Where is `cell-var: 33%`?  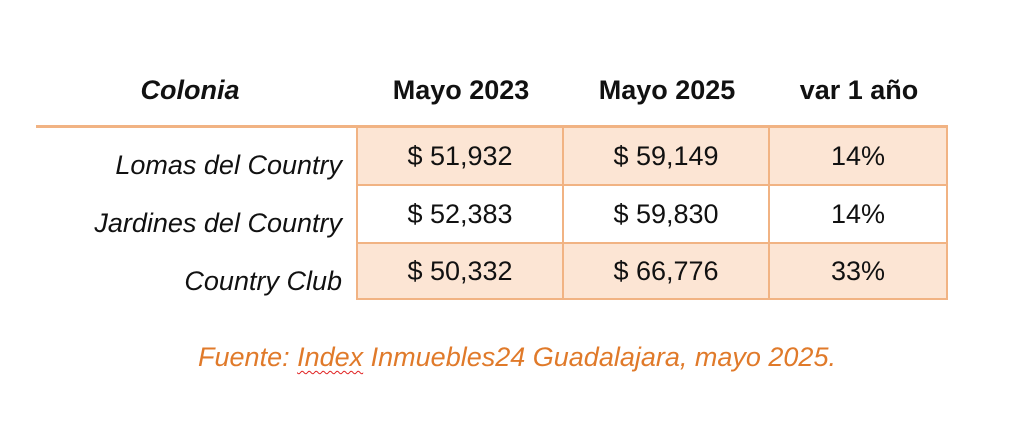 cell-var: 33% is located at coordinates (858, 270).